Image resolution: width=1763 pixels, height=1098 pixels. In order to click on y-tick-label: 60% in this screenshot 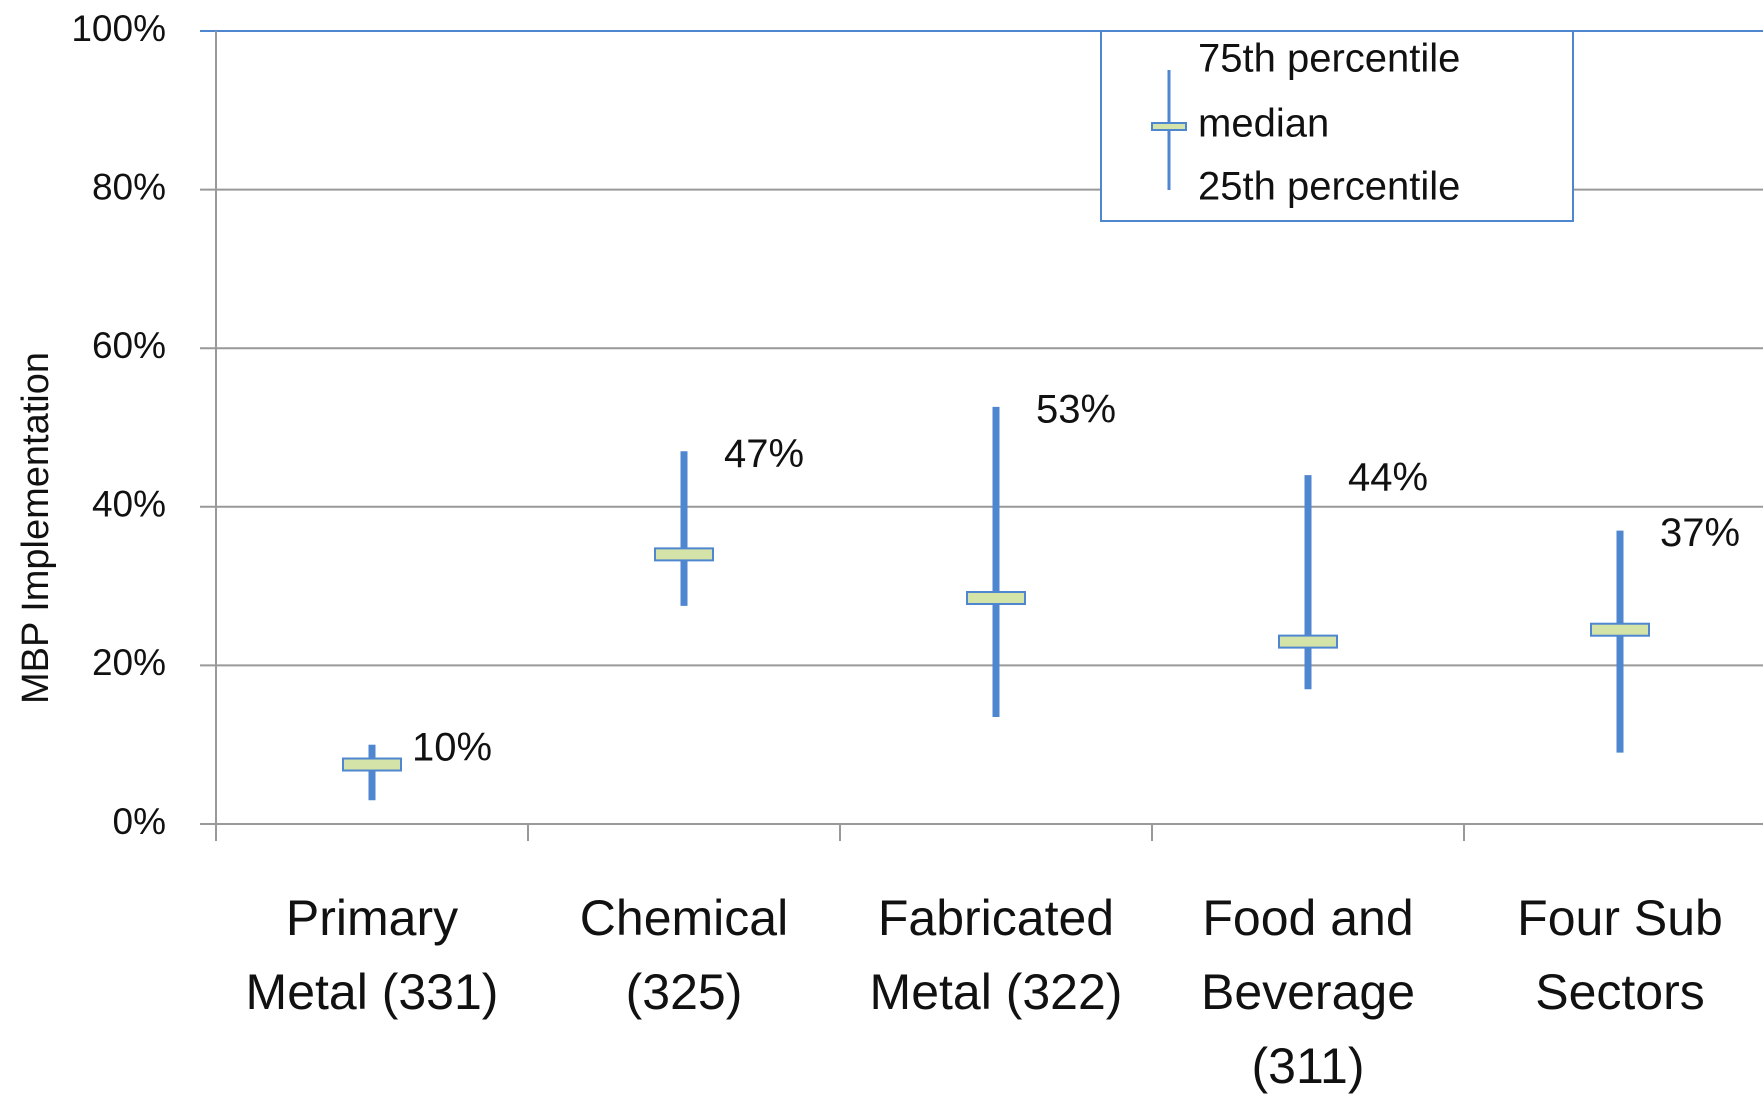, I will do `click(129, 345)`.